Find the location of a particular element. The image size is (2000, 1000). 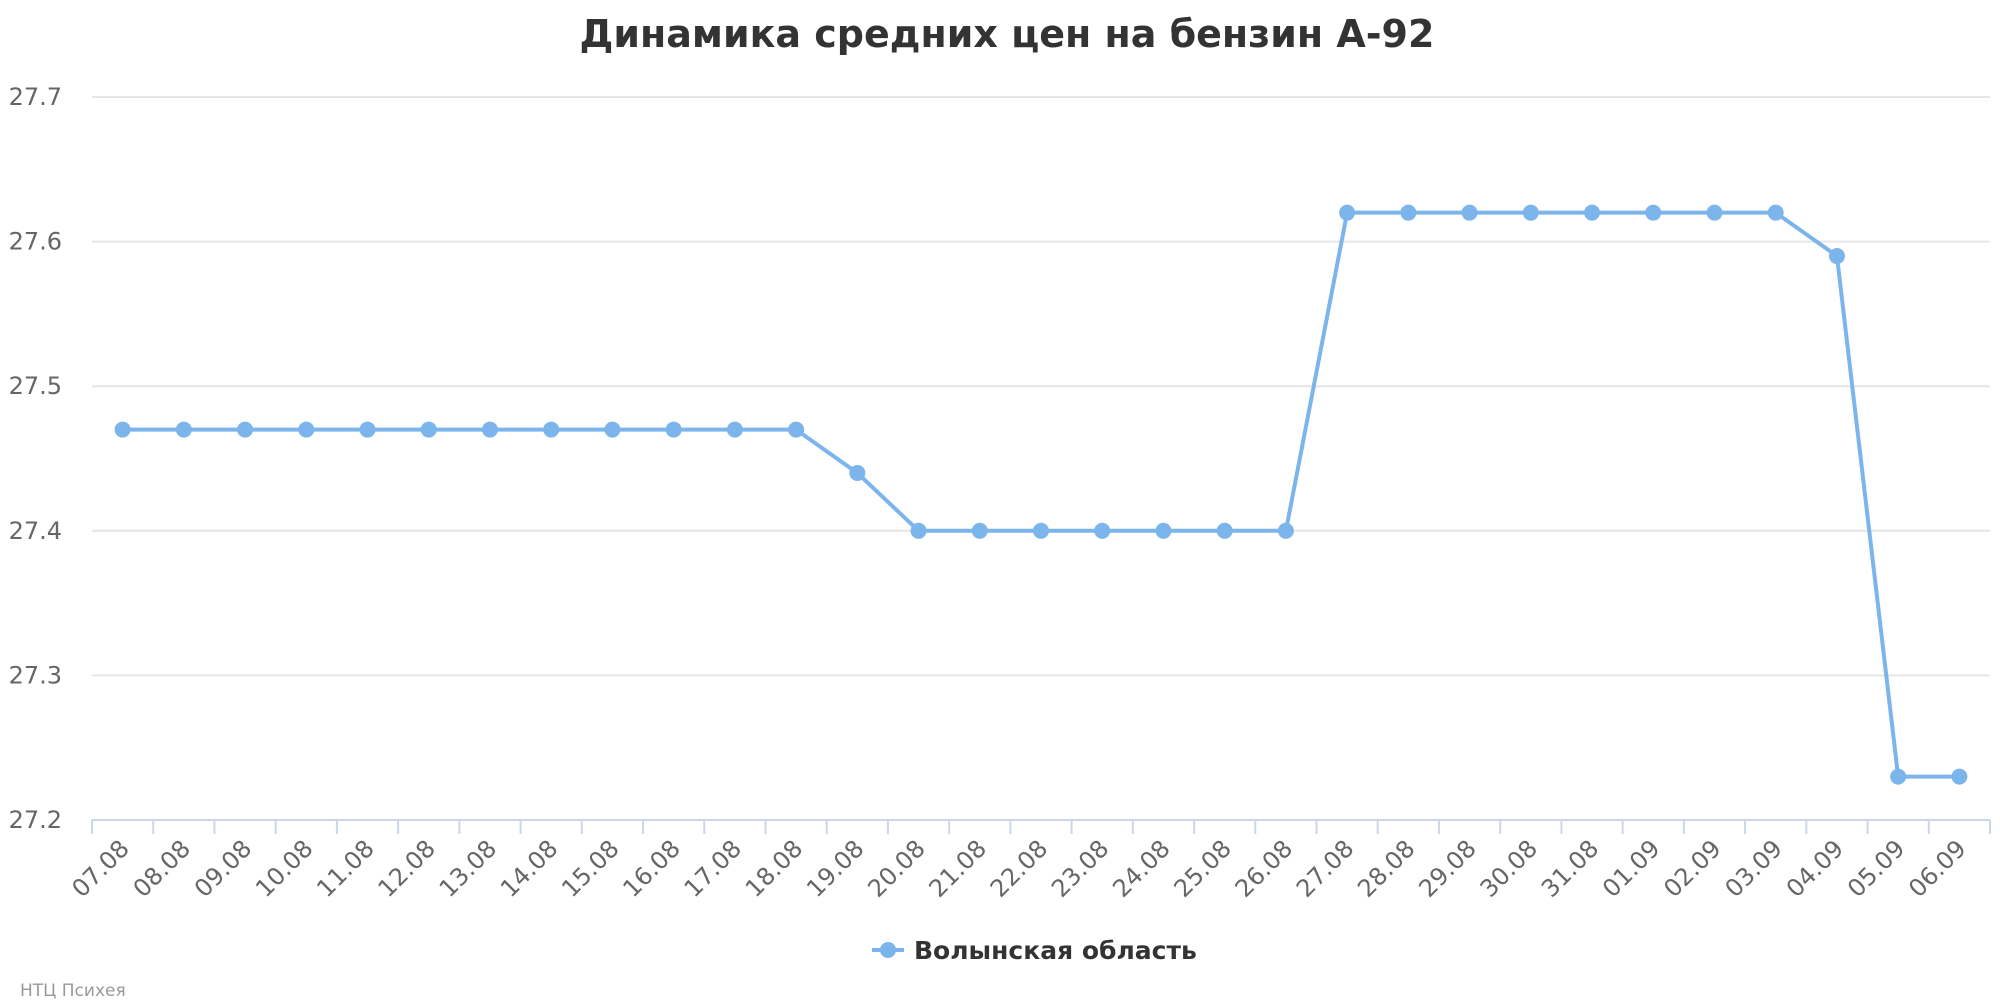

x-tick-label: 17.08 is located at coordinates (713, 868).